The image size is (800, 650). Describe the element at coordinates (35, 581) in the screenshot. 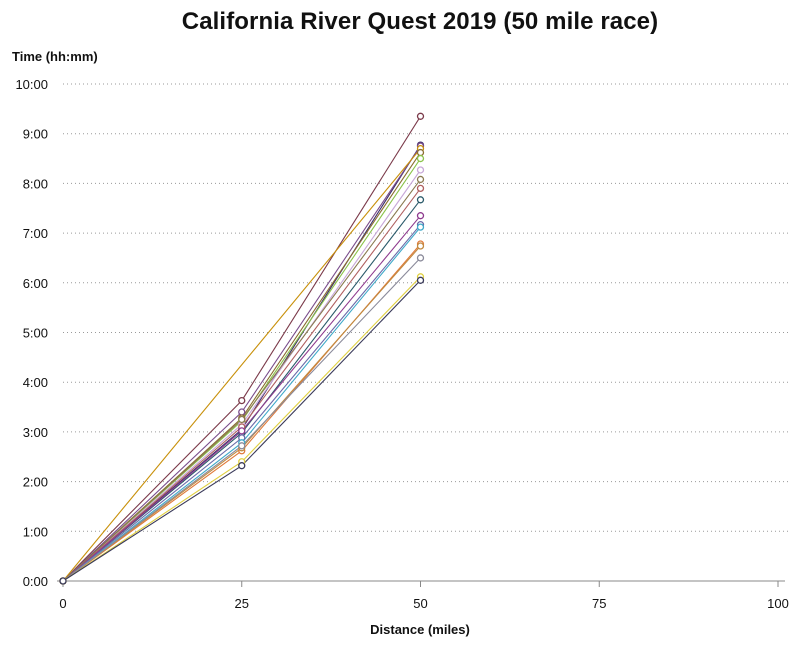

I see `y-tick-label: 0:00` at that location.